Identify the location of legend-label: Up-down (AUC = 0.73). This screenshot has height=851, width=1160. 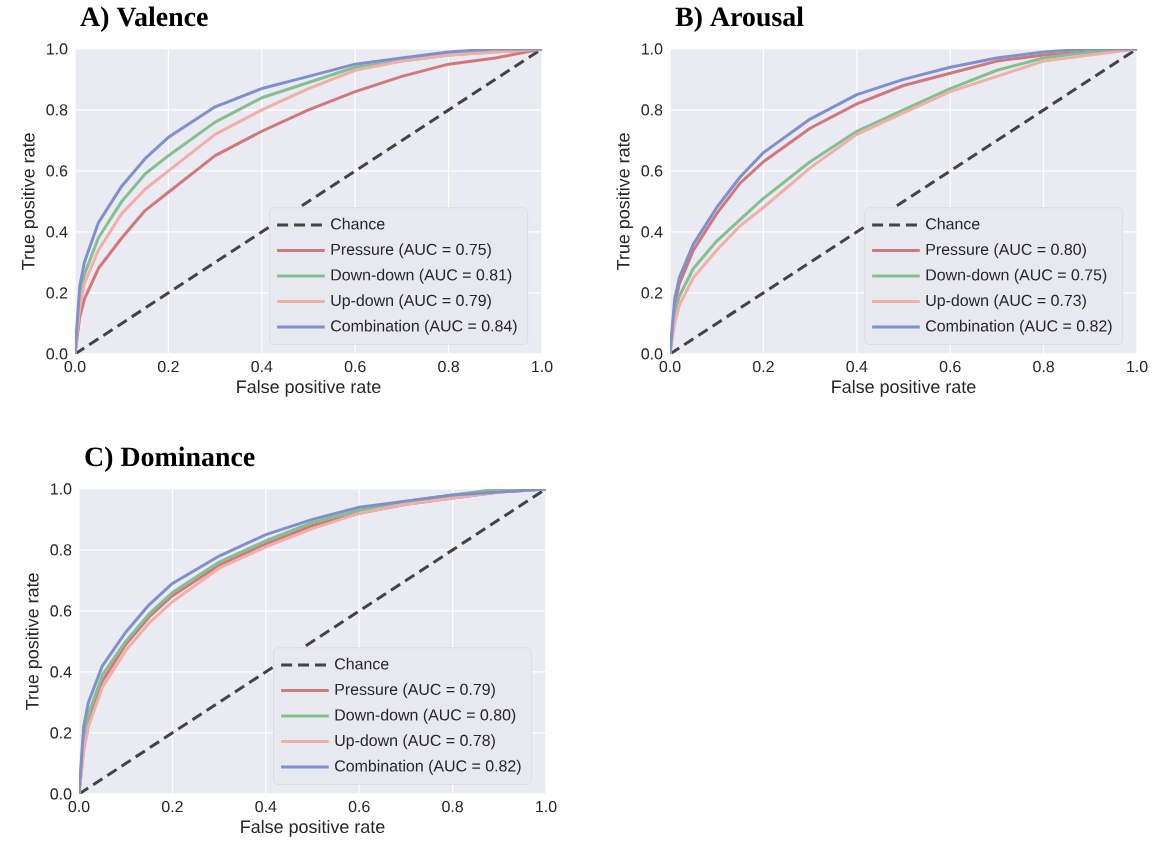
(1006, 302).